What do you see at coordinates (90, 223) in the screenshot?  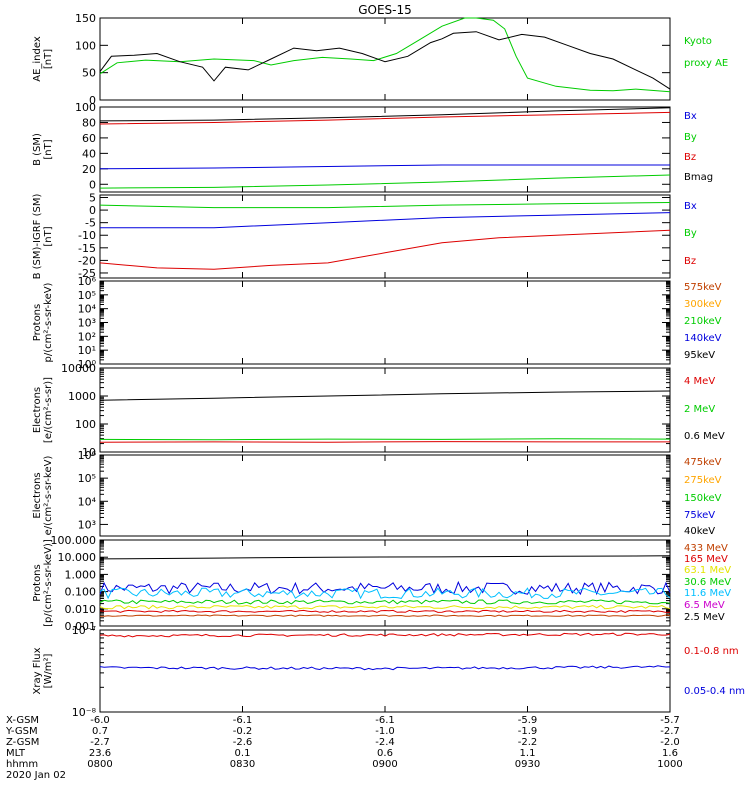 I see `y-tick-label: -5` at bounding box center [90, 223].